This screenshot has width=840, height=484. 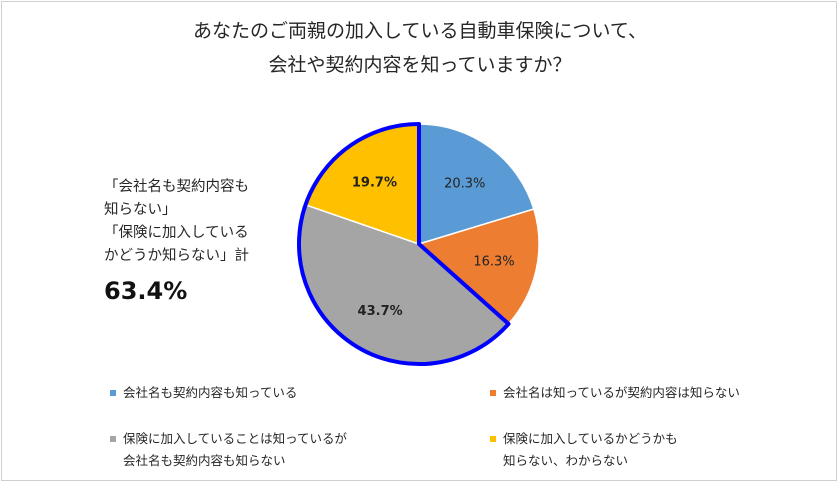 I want to click on chart-title-line-1: あなたのご両親の加入している自動車保険について、, so click(x=420, y=31).